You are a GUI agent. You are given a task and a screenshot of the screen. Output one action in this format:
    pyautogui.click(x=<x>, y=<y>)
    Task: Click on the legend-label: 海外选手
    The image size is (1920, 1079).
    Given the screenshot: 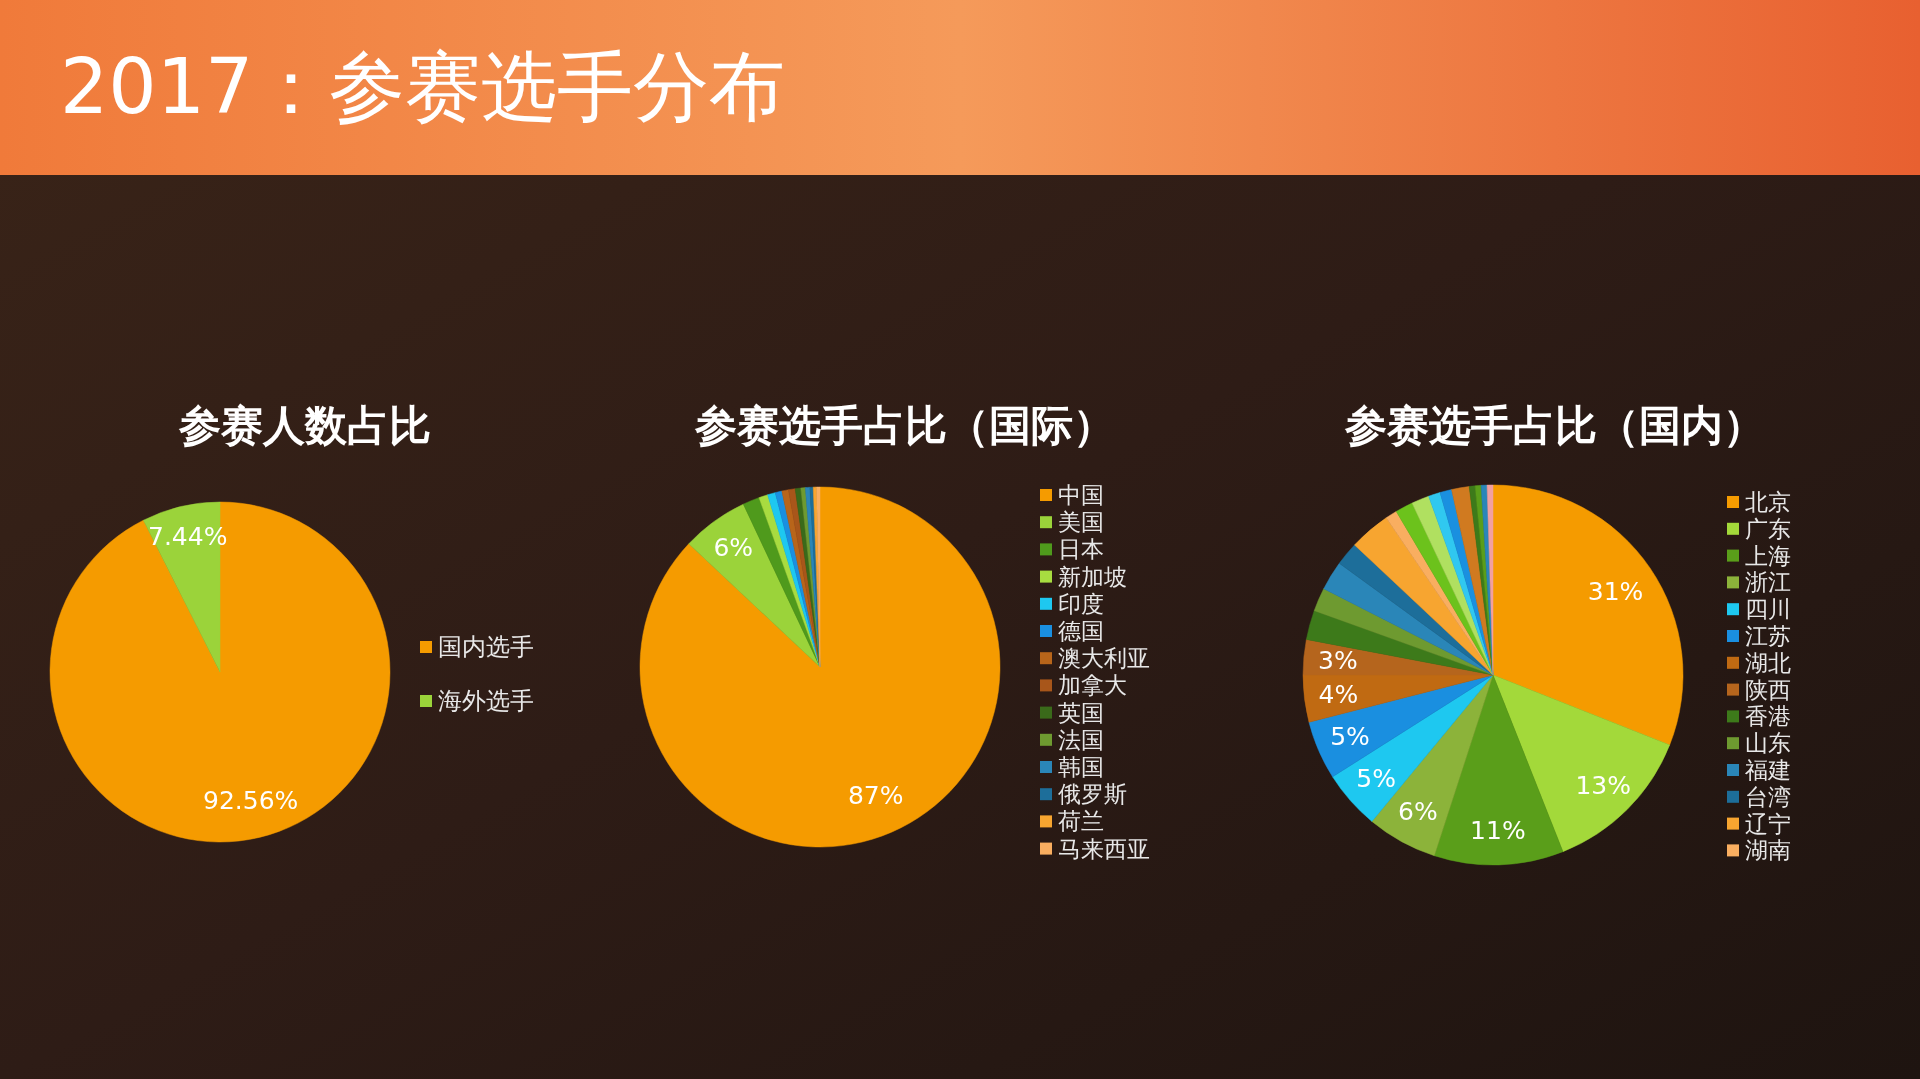 What is the action you would take?
    pyautogui.click(x=486, y=701)
    